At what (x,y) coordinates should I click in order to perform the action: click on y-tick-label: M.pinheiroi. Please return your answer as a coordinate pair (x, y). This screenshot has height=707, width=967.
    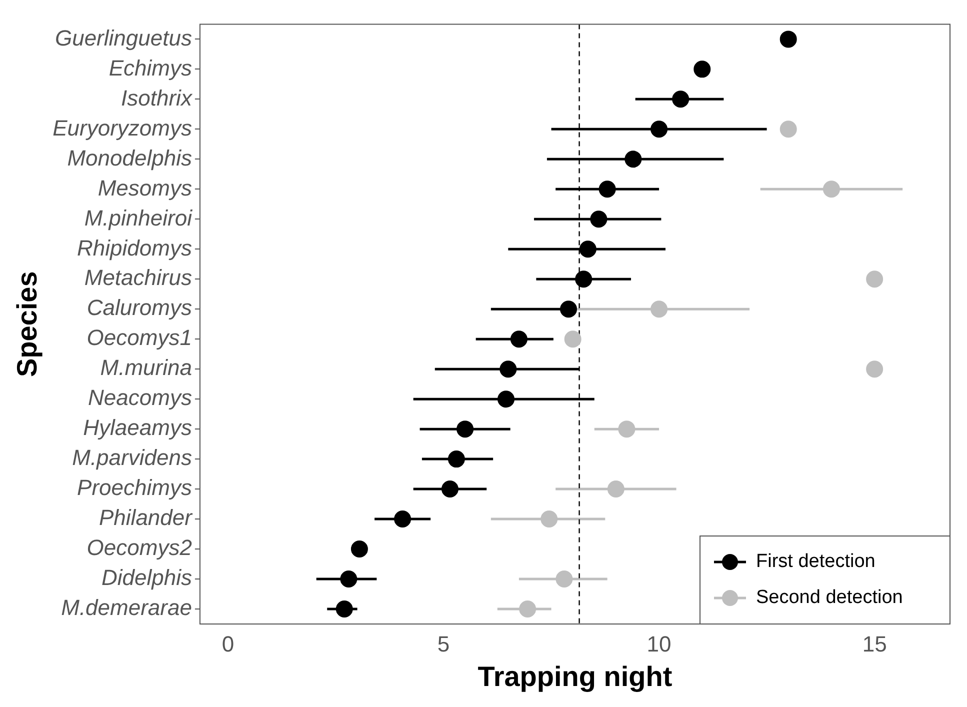
    Looking at the image, I should click on (139, 217).